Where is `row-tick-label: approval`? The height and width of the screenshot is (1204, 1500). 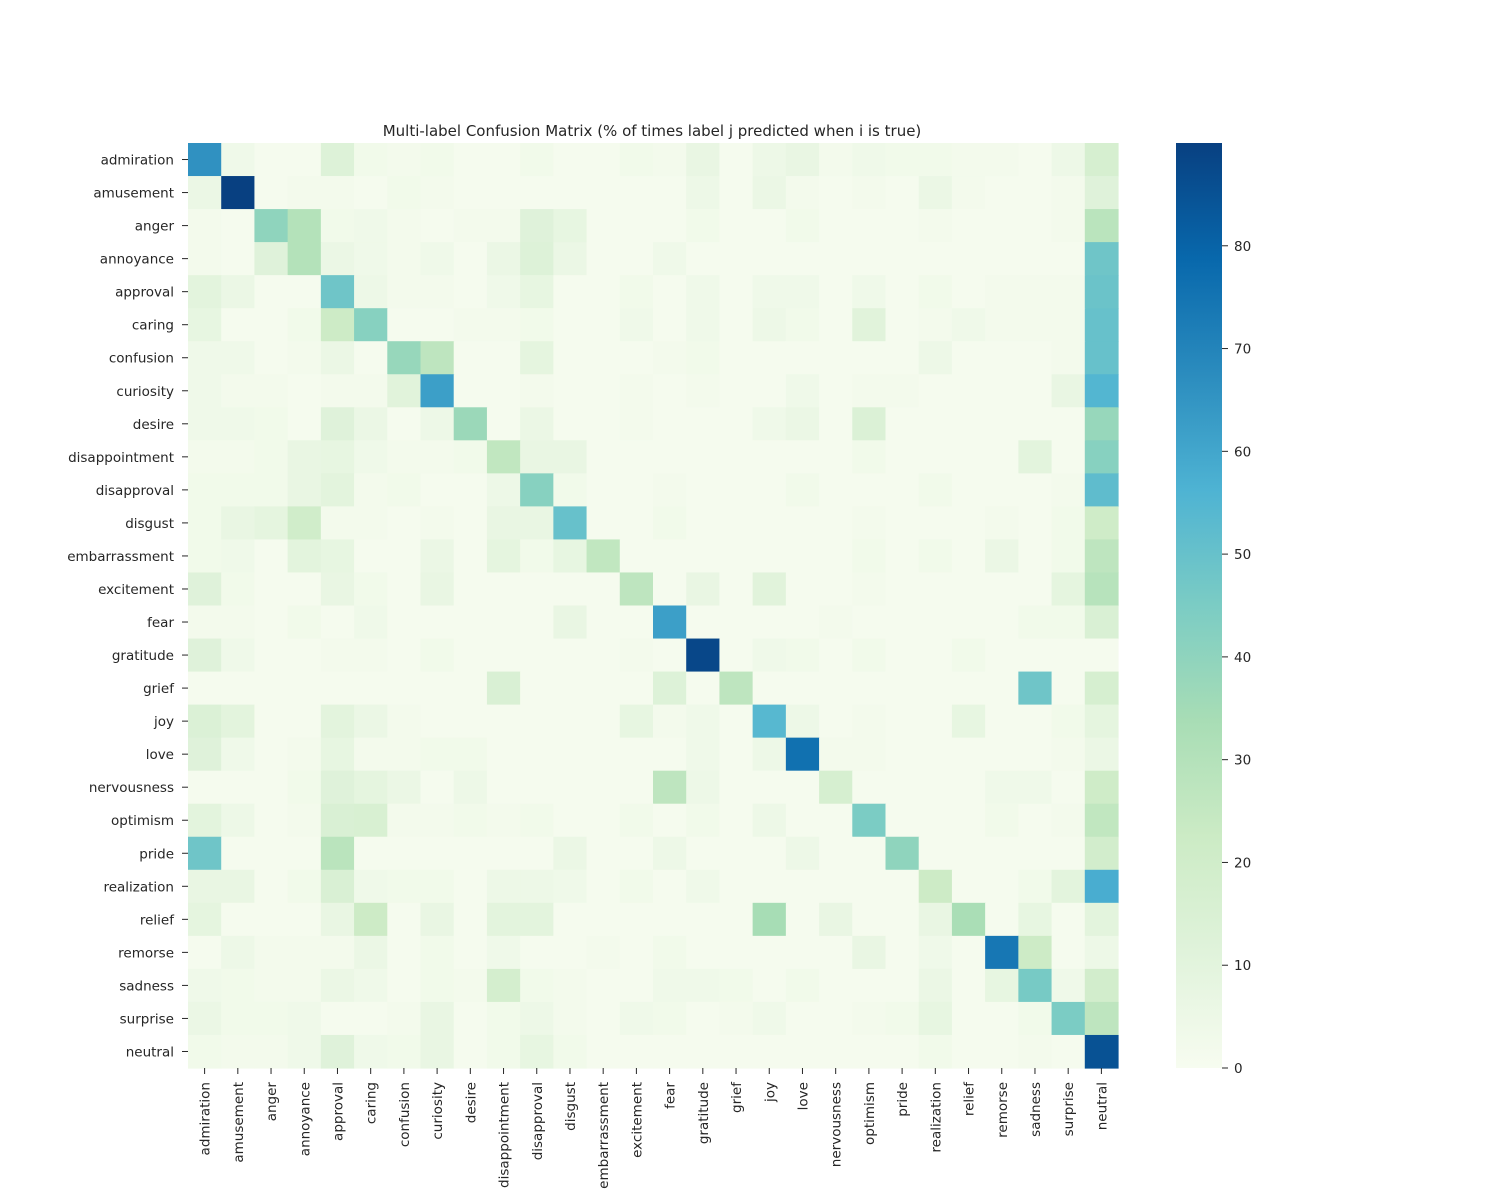
row-tick-label: approval is located at coordinates (144, 293).